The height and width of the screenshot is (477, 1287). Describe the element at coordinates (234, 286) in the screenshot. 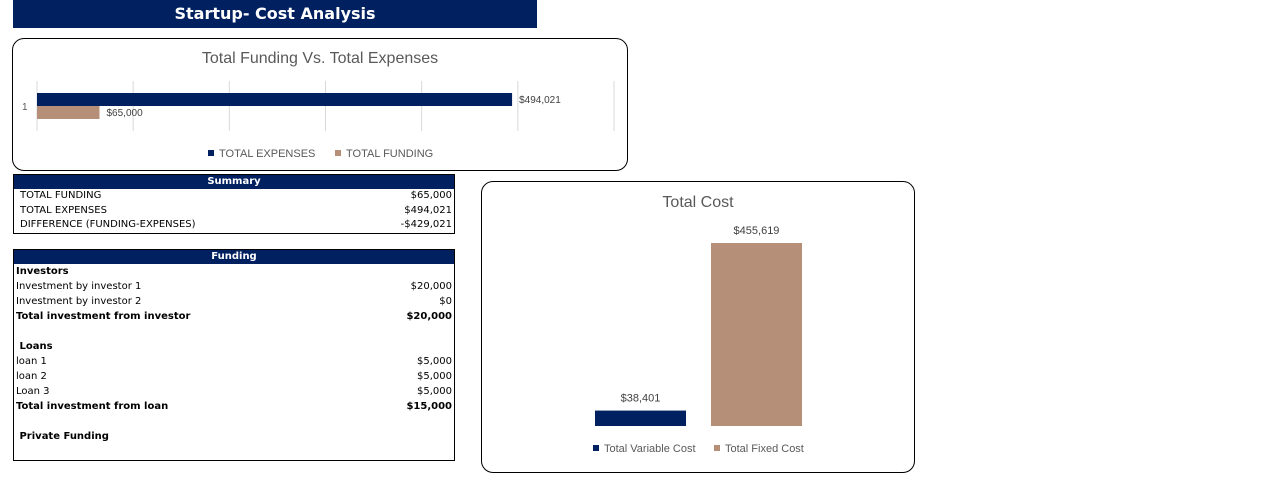

I see `table-row: Investment by investor 1 $20,000` at that location.